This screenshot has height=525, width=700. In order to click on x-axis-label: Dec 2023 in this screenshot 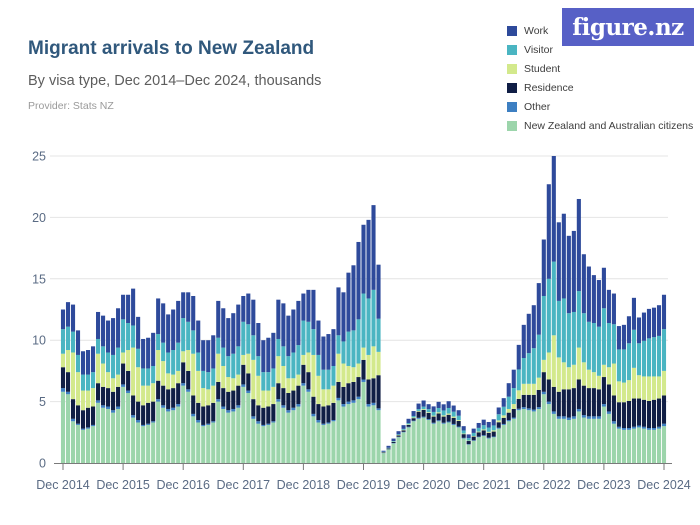, I will do `click(604, 485)`.